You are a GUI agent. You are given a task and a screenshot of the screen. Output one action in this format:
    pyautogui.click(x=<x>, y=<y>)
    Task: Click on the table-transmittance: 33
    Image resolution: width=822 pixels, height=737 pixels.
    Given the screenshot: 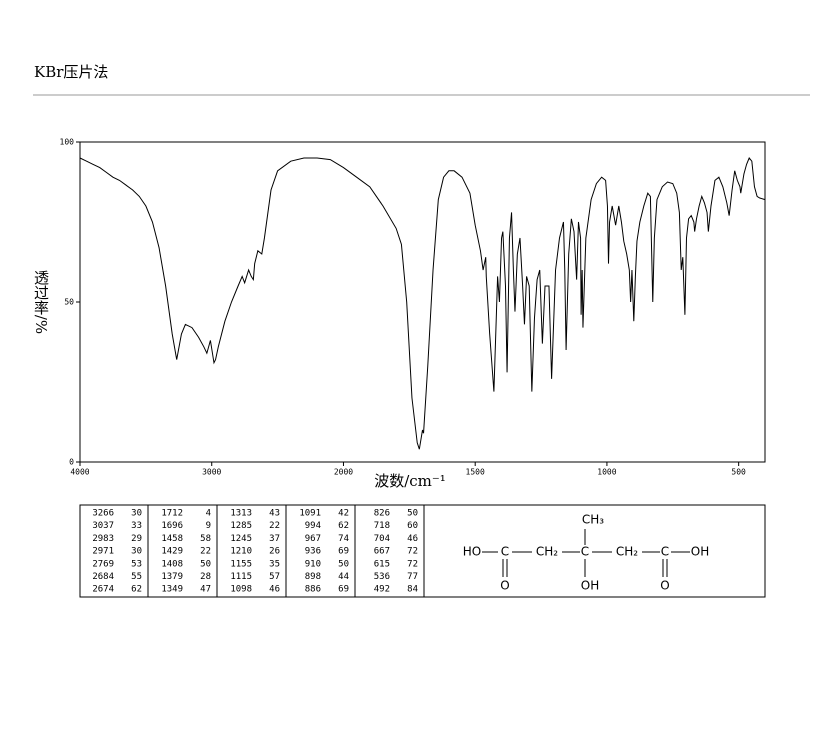 What is the action you would take?
    pyautogui.click(x=136, y=526)
    